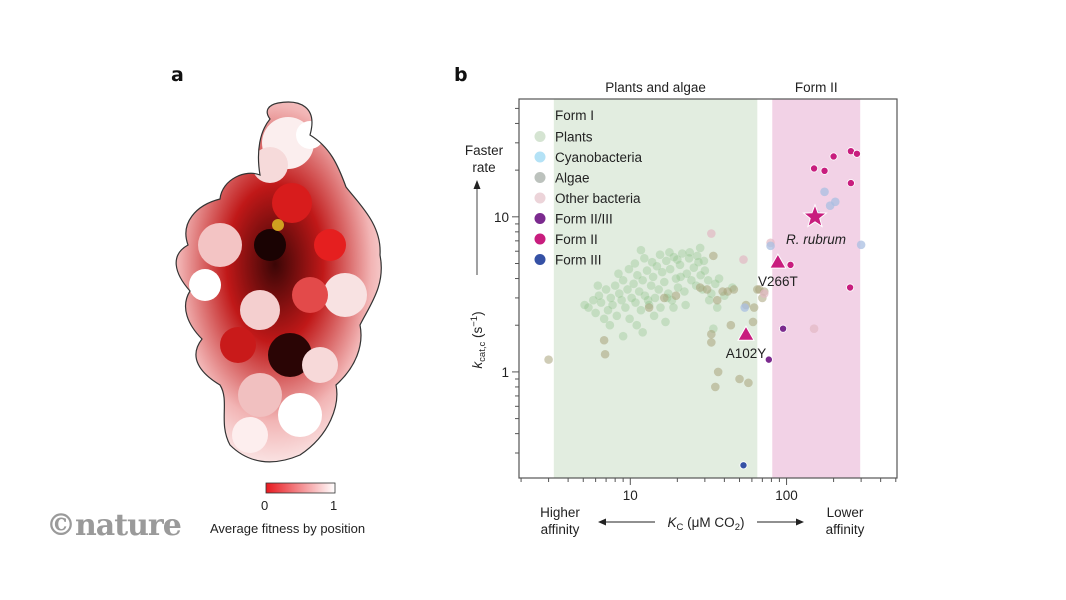 Image resolution: width=1066 pixels, height=600 pixels. I want to click on colorbar, so click(300, 488).